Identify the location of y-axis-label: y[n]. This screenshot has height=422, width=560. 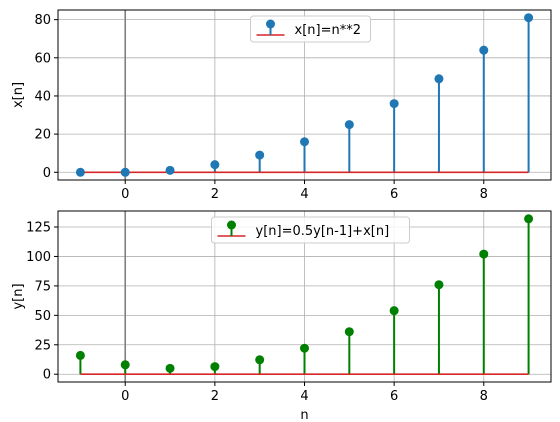
(18, 296).